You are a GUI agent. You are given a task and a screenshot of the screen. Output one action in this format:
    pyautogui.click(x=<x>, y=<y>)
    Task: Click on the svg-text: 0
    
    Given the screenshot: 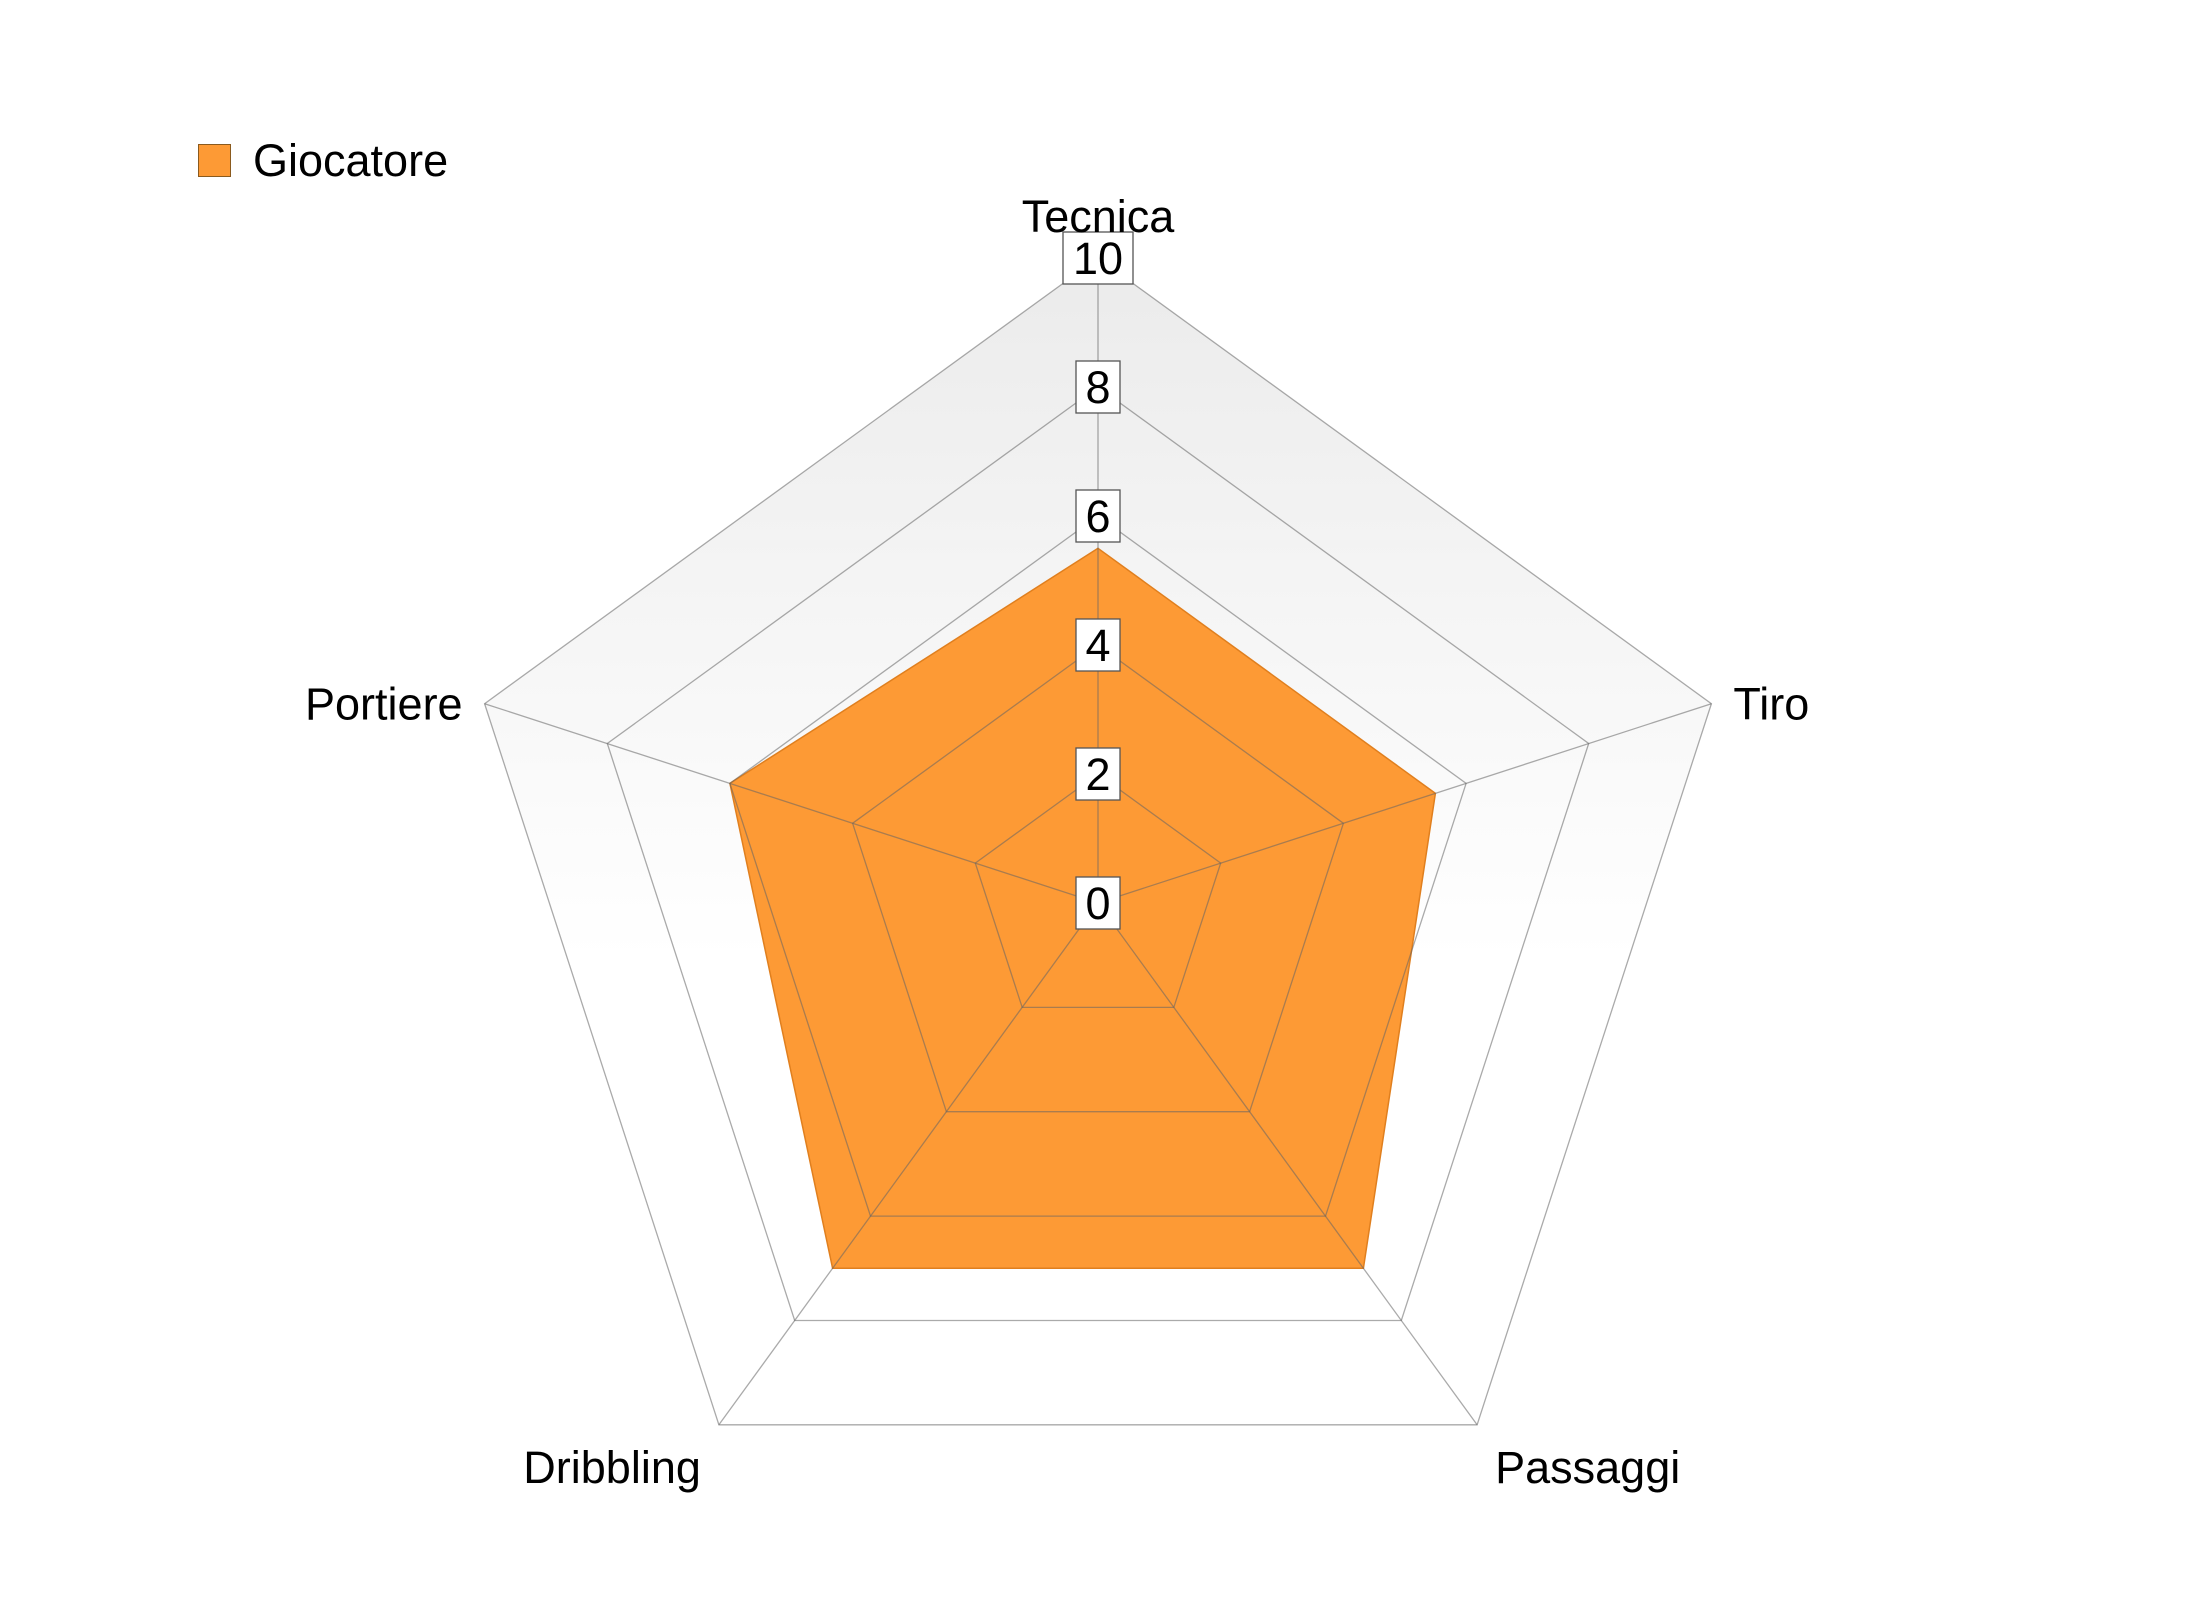 What is the action you would take?
    pyautogui.click(x=1097, y=903)
    